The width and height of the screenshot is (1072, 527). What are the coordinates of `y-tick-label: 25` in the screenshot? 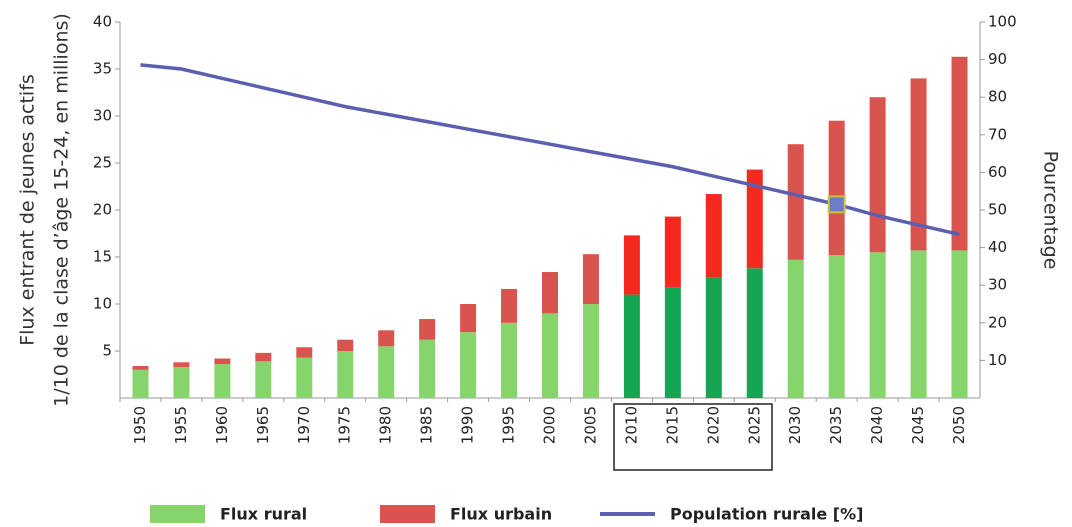 It's located at (102, 163).